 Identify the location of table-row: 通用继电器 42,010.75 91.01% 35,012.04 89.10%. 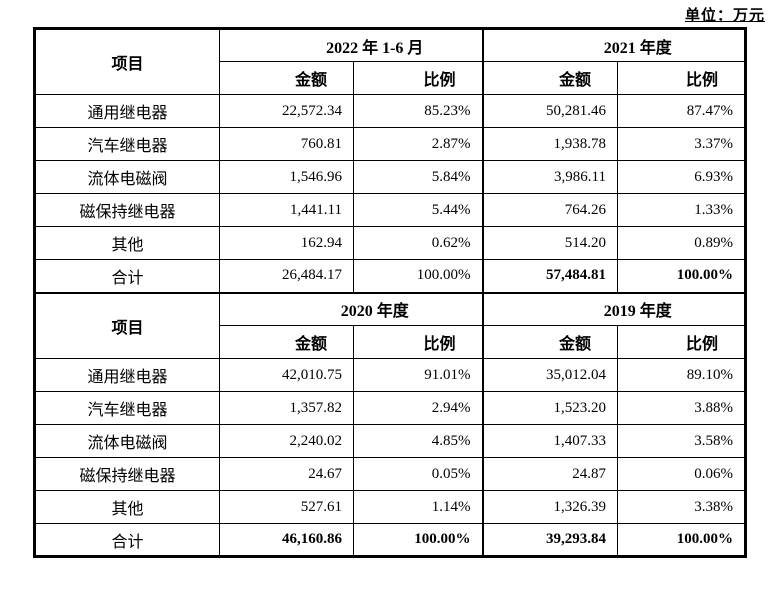
(390, 375).